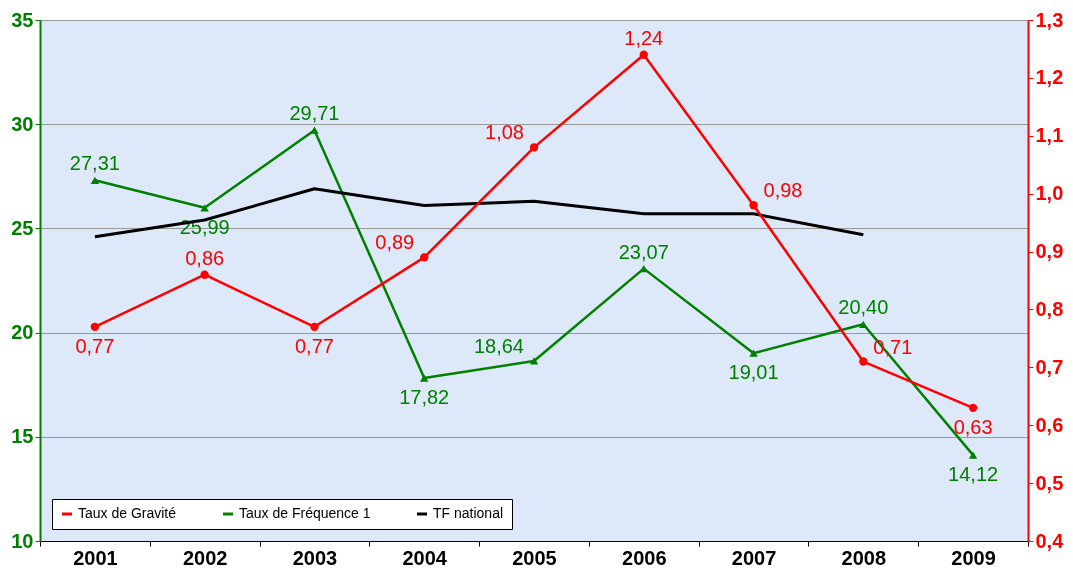 Image resolution: width=1073 pixels, height=578 pixels. Describe the element at coordinates (1049, 482) in the screenshot. I see `y2-tick-label: 0,5` at that location.